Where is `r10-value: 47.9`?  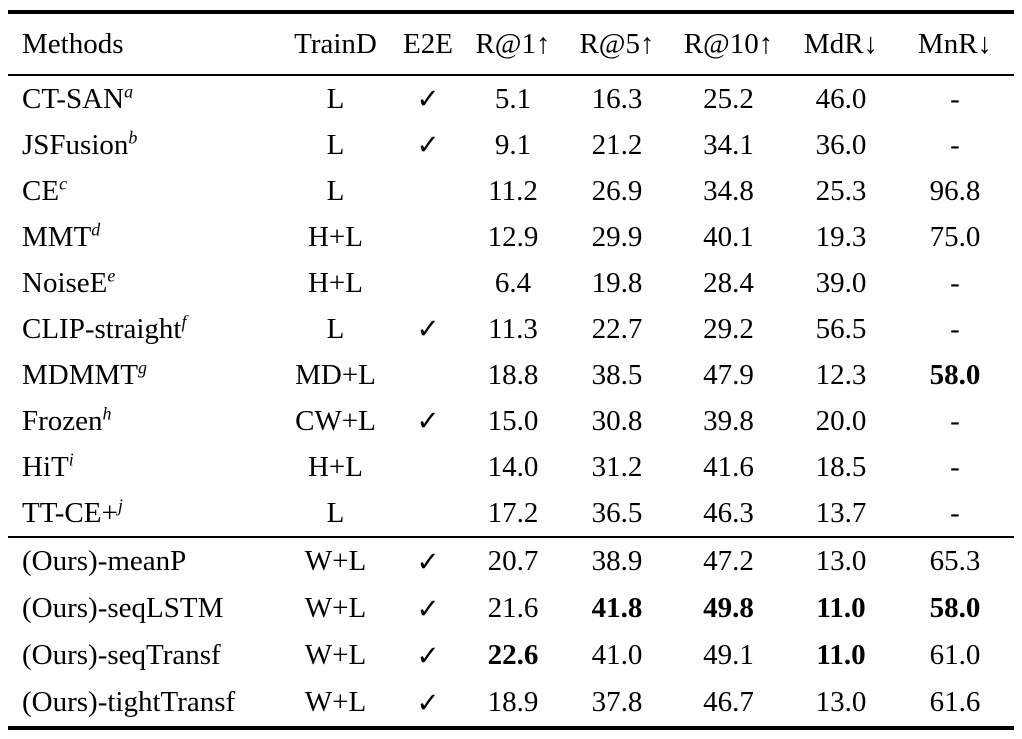 r10-value: 47.9 is located at coordinates (728, 374).